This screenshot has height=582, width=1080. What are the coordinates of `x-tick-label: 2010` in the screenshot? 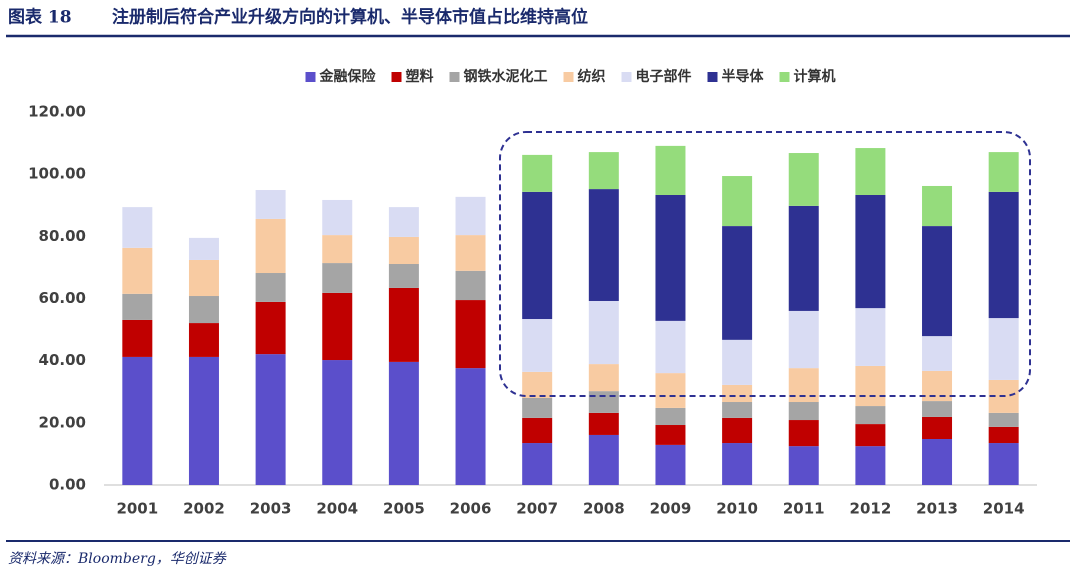 It's located at (737, 509).